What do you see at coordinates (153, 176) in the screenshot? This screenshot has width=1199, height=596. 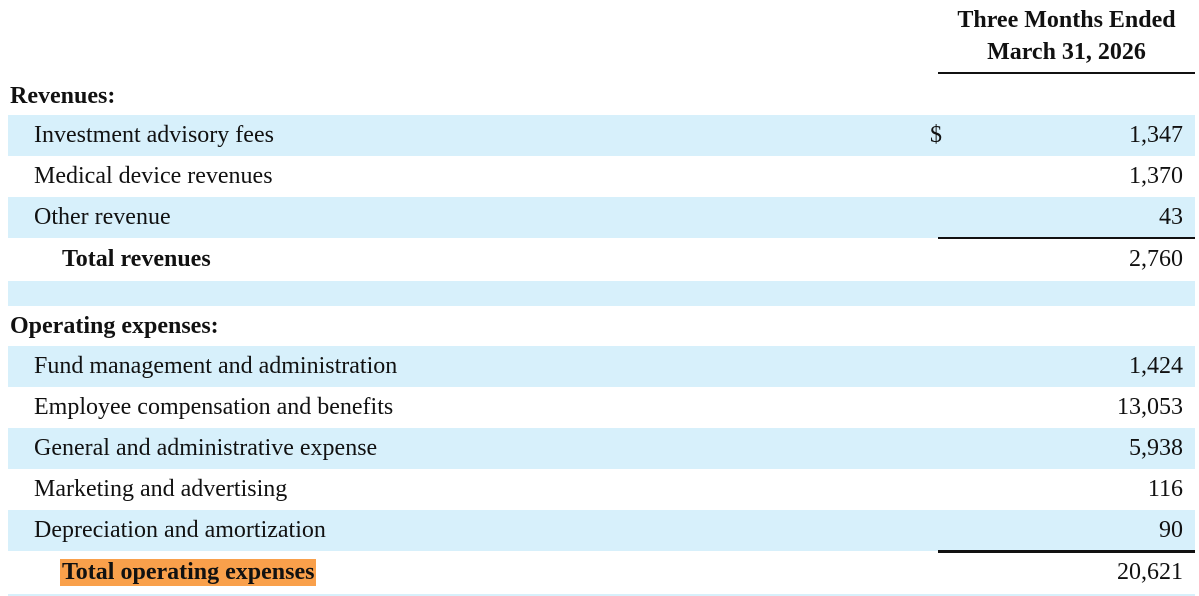 I see `line-item-label: Medical device revenues` at bounding box center [153, 176].